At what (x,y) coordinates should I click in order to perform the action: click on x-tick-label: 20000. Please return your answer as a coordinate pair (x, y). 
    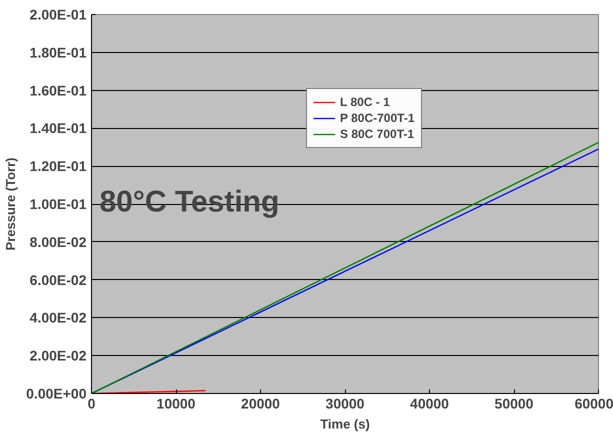
    Looking at the image, I should click on (260, 404).